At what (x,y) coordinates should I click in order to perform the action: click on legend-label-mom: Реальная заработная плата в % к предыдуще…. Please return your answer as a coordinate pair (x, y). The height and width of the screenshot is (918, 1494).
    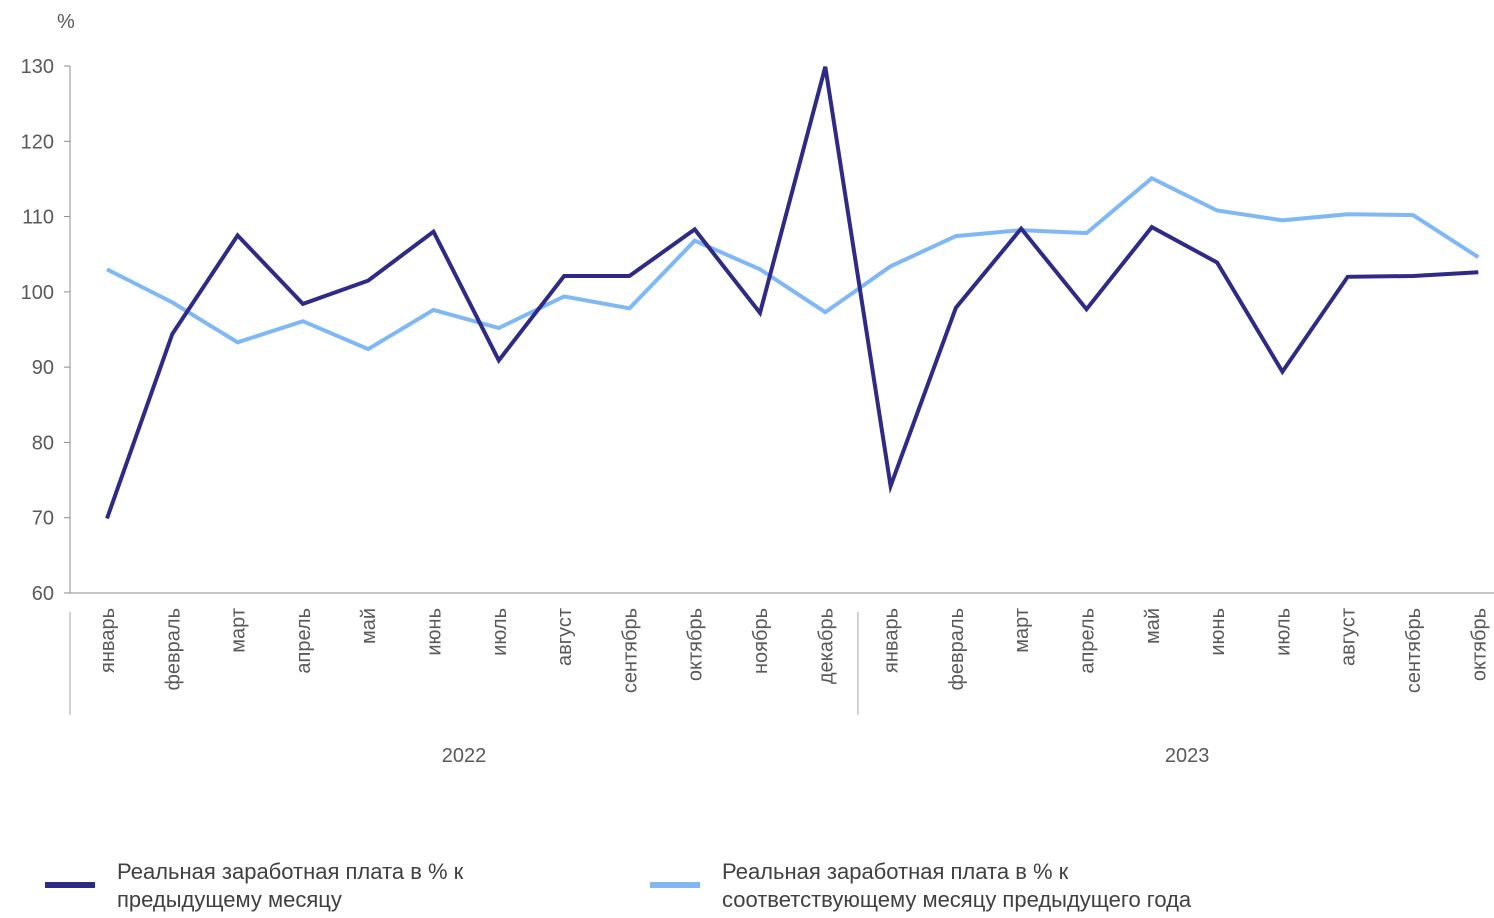
    Looking at the image, I should click on (290, 885).